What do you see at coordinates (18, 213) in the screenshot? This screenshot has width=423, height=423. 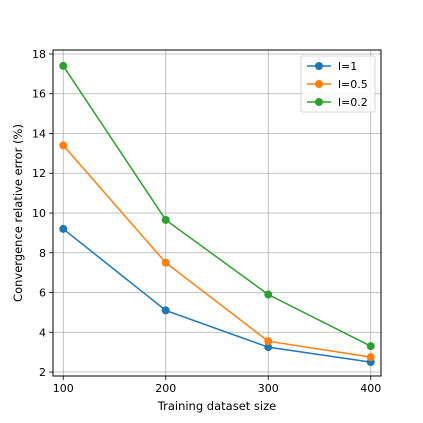 I see `y-axis-label: Convergence relative error (%)` at bounding box center [18, 213].